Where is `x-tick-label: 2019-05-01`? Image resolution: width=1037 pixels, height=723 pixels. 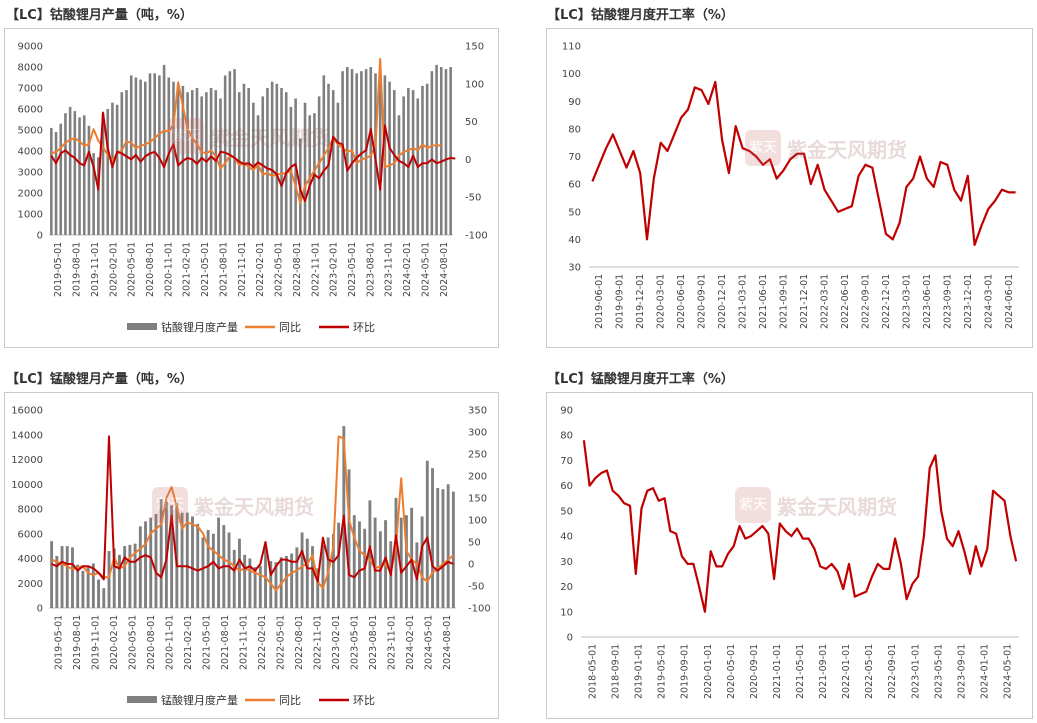 x-tick-label: 2019-05-01 is located at coordinates (58, 642).